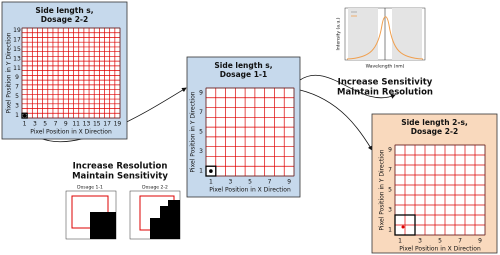 The height and width of the screenshot is (255, 500). Describe the element at coordinates (385, 93) in the screenshot. I see `caption: Maintain Resolution` at that location.